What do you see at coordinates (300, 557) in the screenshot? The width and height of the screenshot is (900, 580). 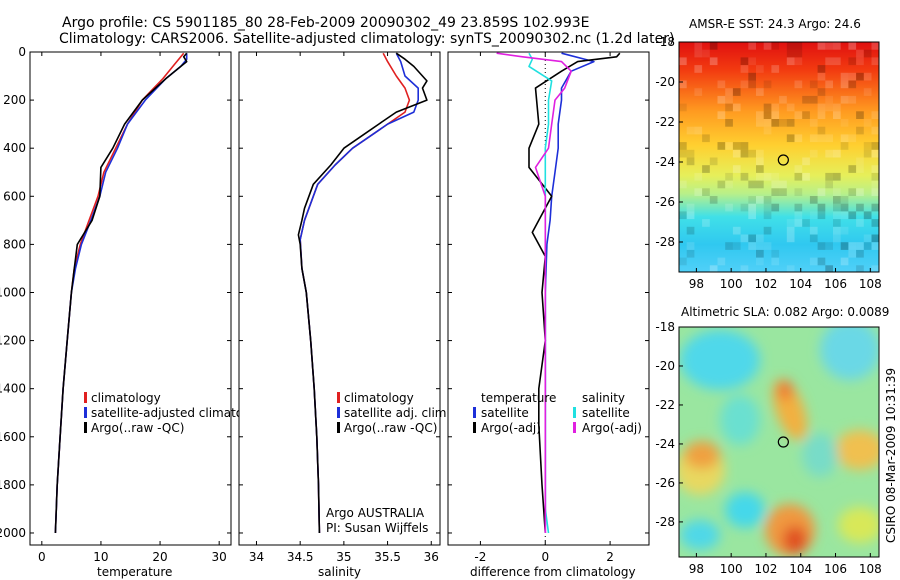 I see `x-tick-label: 34.5` at bounding box center [300, 557].